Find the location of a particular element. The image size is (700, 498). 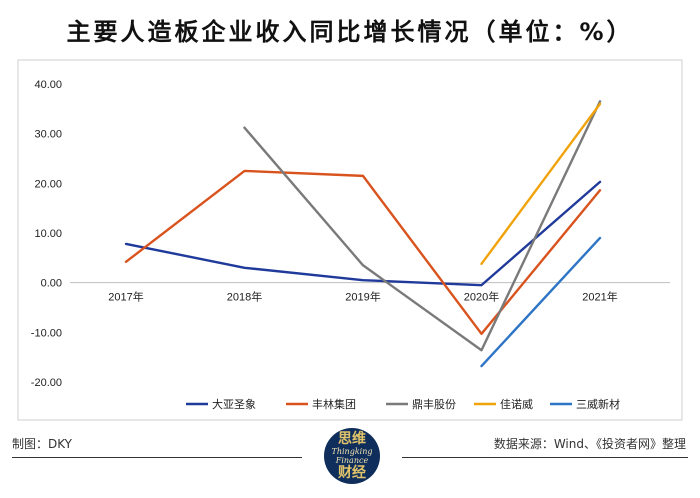

y-tick-label: 20.00 is located at coordinates (48, 184).